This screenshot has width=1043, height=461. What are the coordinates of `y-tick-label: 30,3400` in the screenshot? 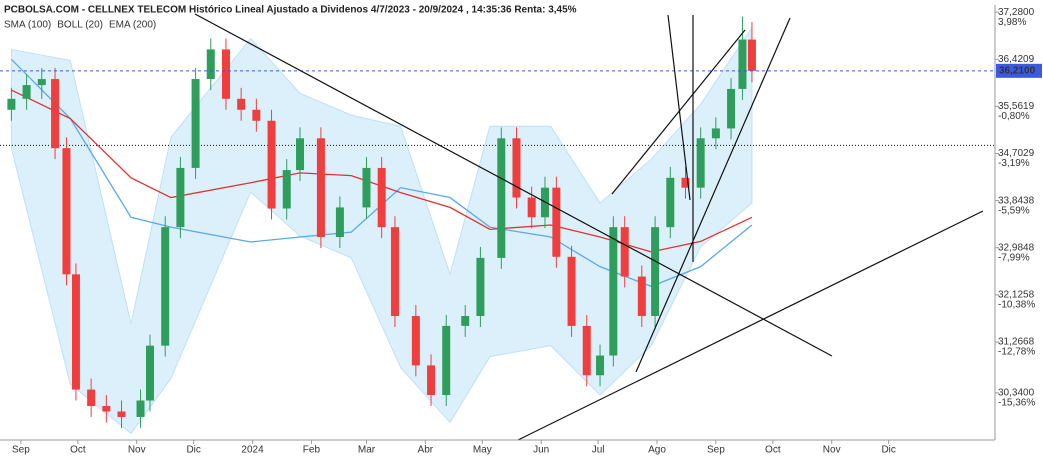 It's located at (1016, 392).